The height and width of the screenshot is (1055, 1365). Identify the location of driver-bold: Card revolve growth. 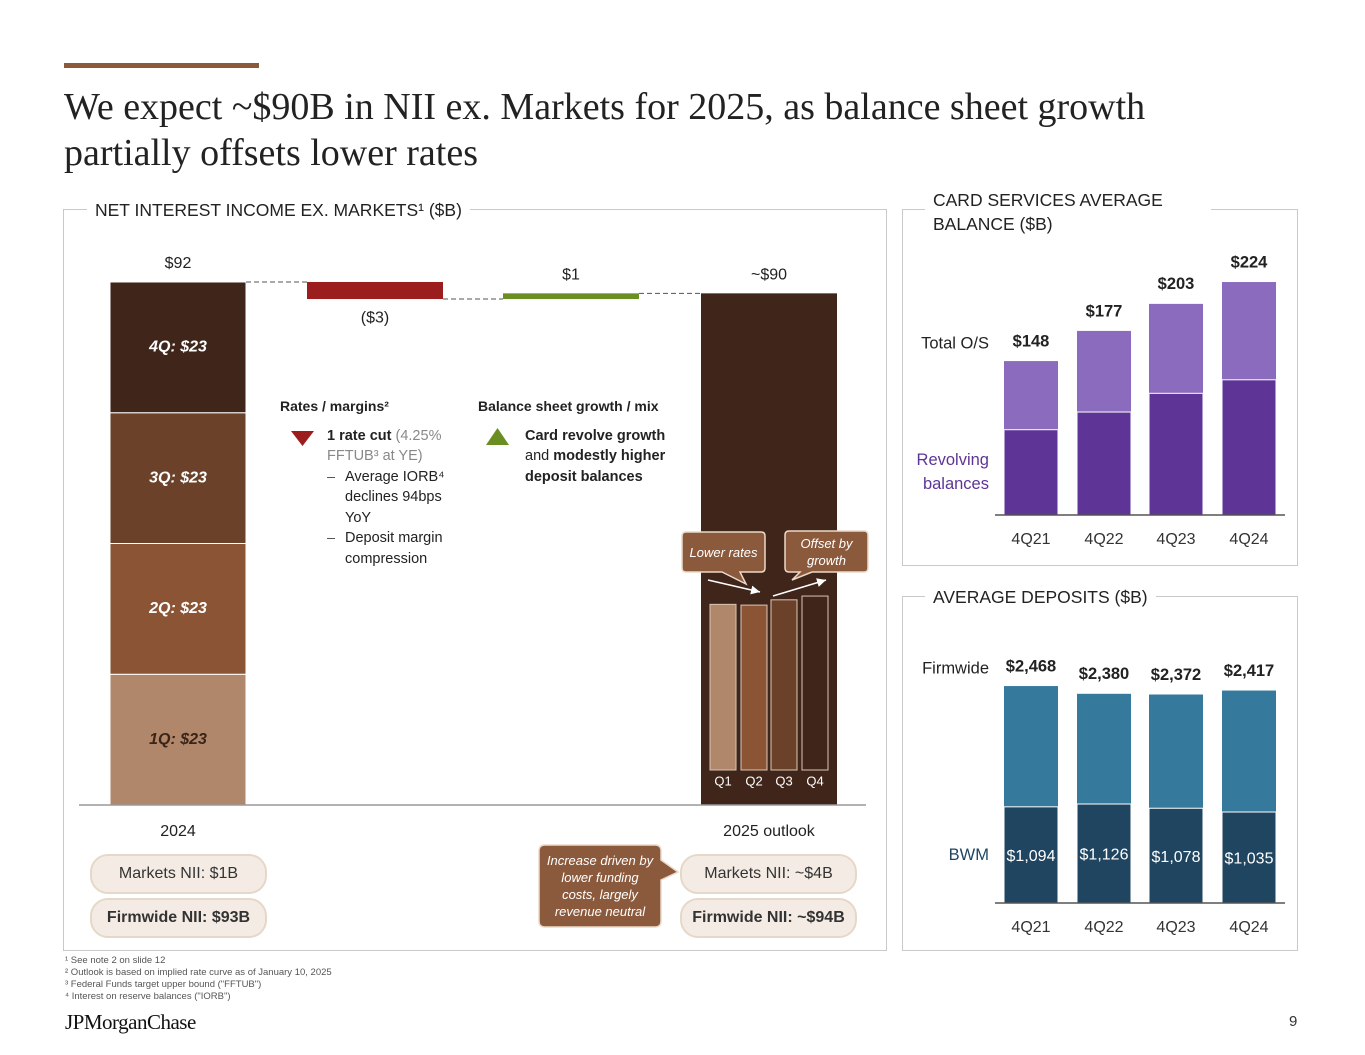
(595, 435).